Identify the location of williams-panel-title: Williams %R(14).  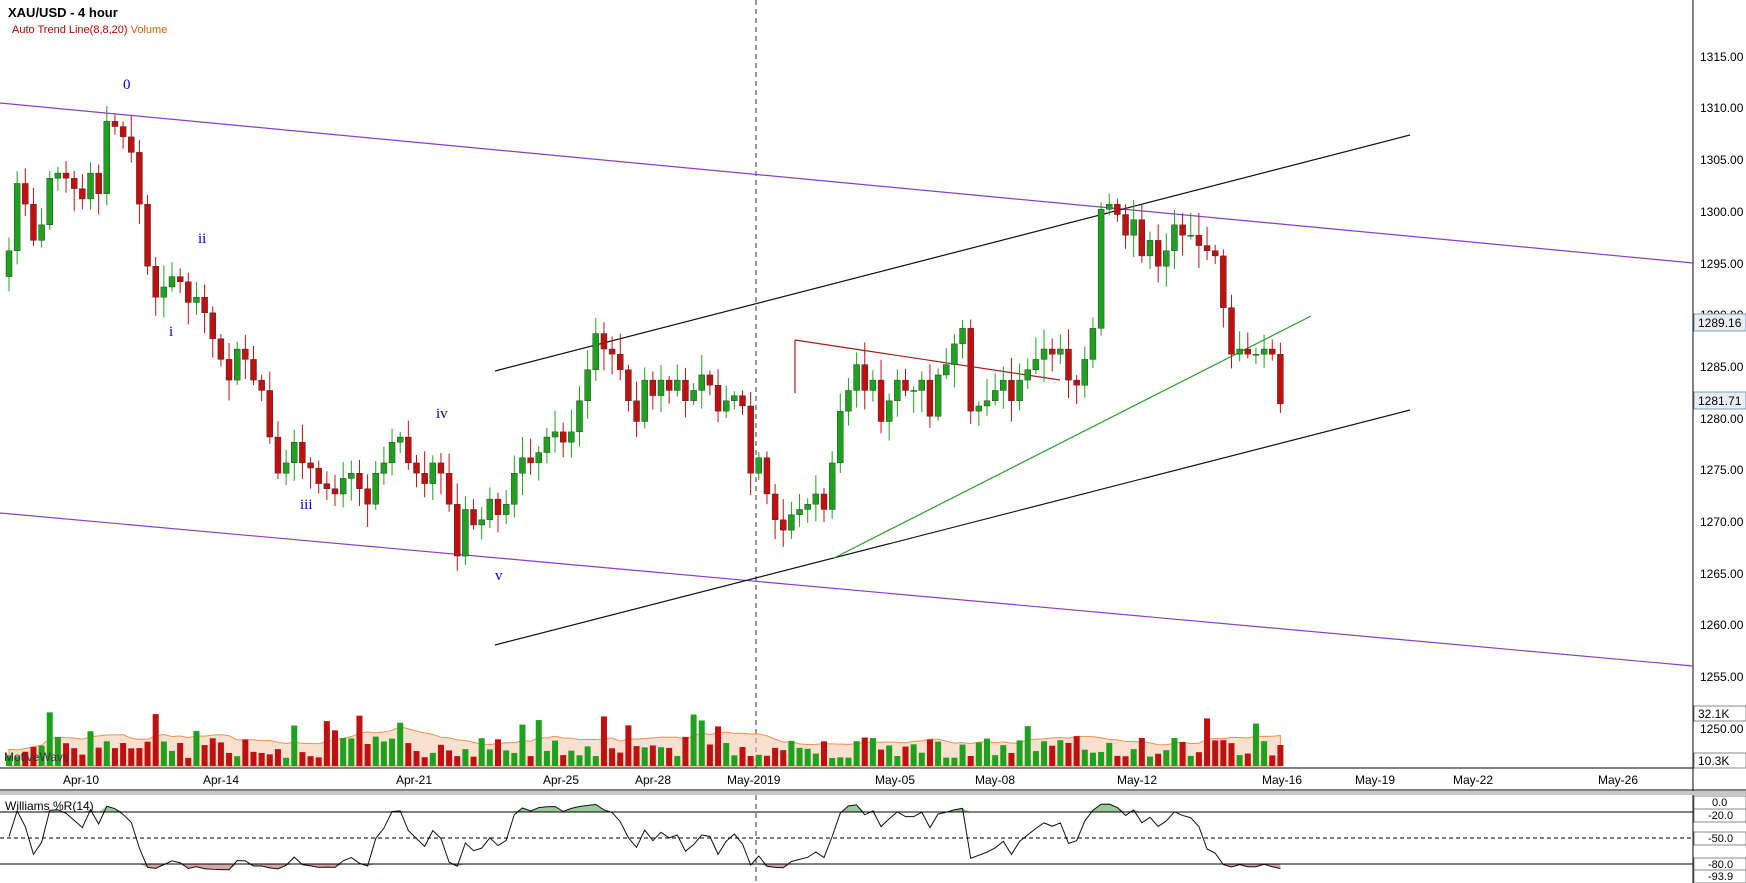
(49, 806).